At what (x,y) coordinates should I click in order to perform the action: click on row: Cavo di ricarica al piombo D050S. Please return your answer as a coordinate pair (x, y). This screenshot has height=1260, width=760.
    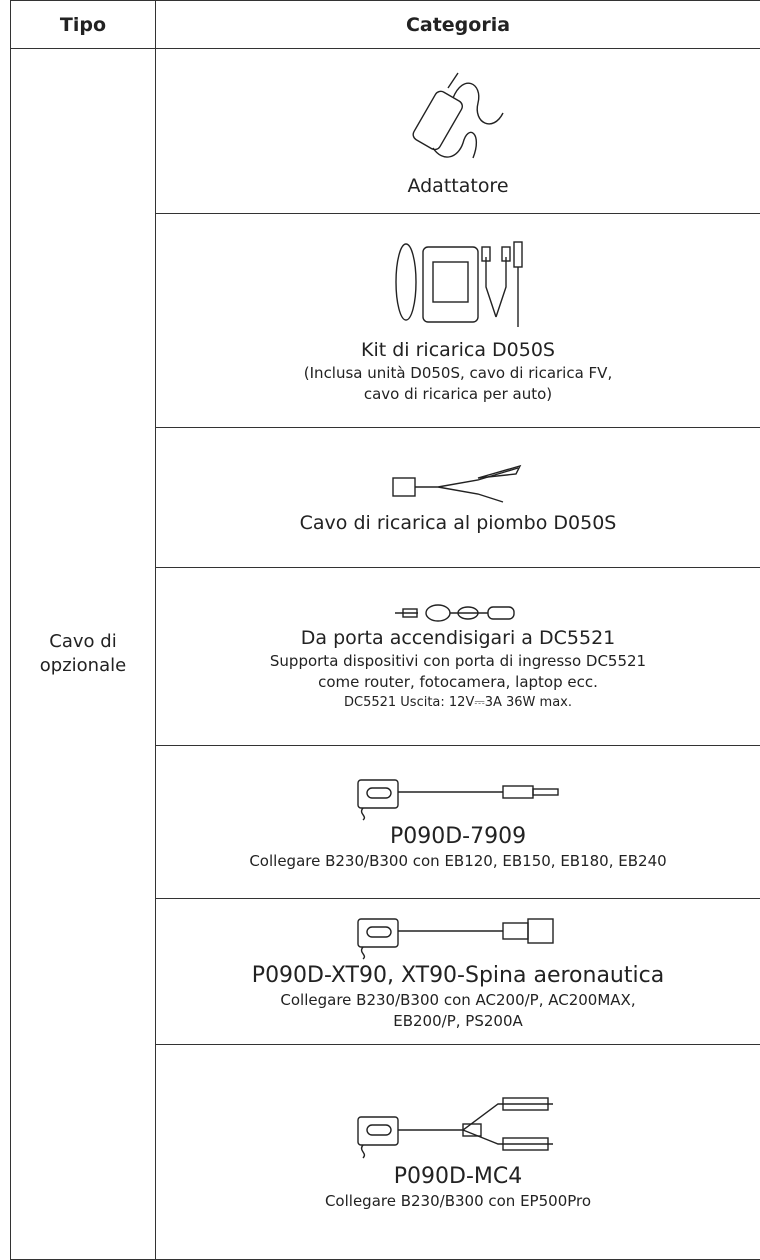
    Looking at the image, I should click on (458, 498).